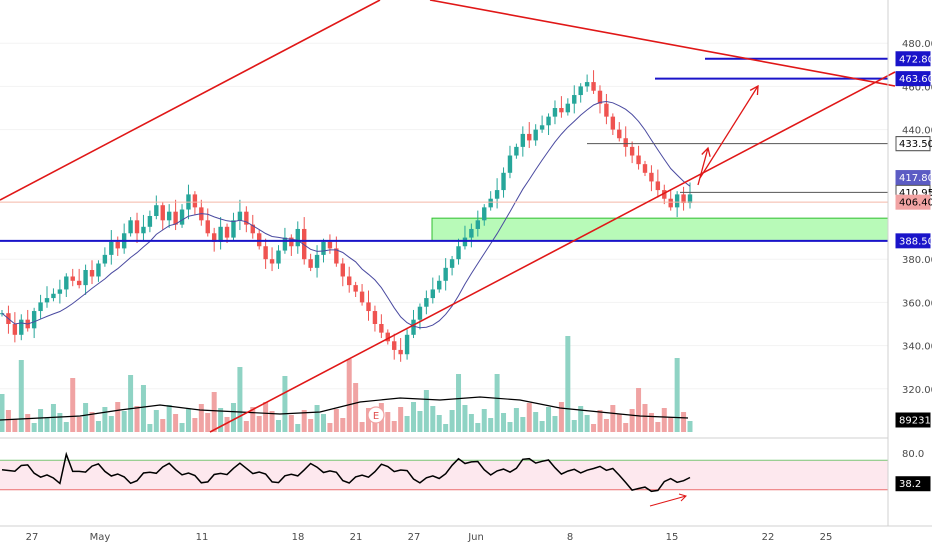 The width and height of the screenshot is (932, 550). I want to click on price-tag-bg, so click(913, 178).